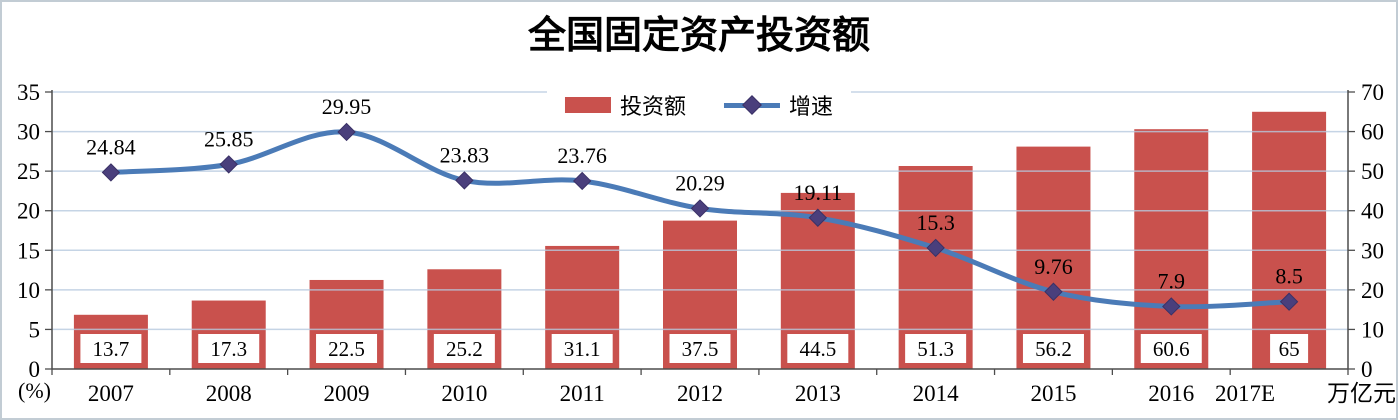 Image resolution: width=1398 pixels, height=420 pixels. I want to click on marker-2012, so click(700, 208).